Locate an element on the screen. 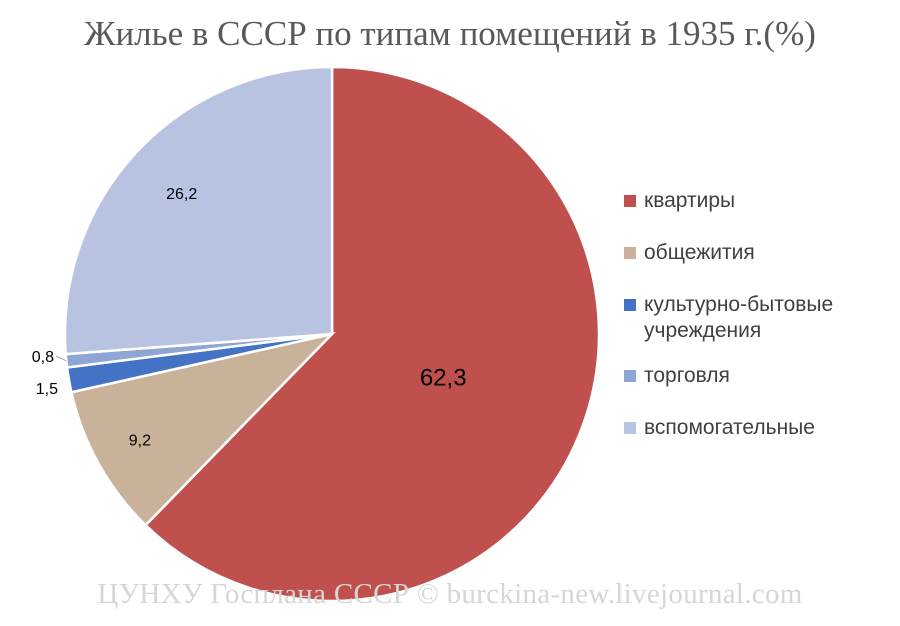 This screenshot has width=900, height=626. legend-swatch-trade is located at coordinates (630, 376).